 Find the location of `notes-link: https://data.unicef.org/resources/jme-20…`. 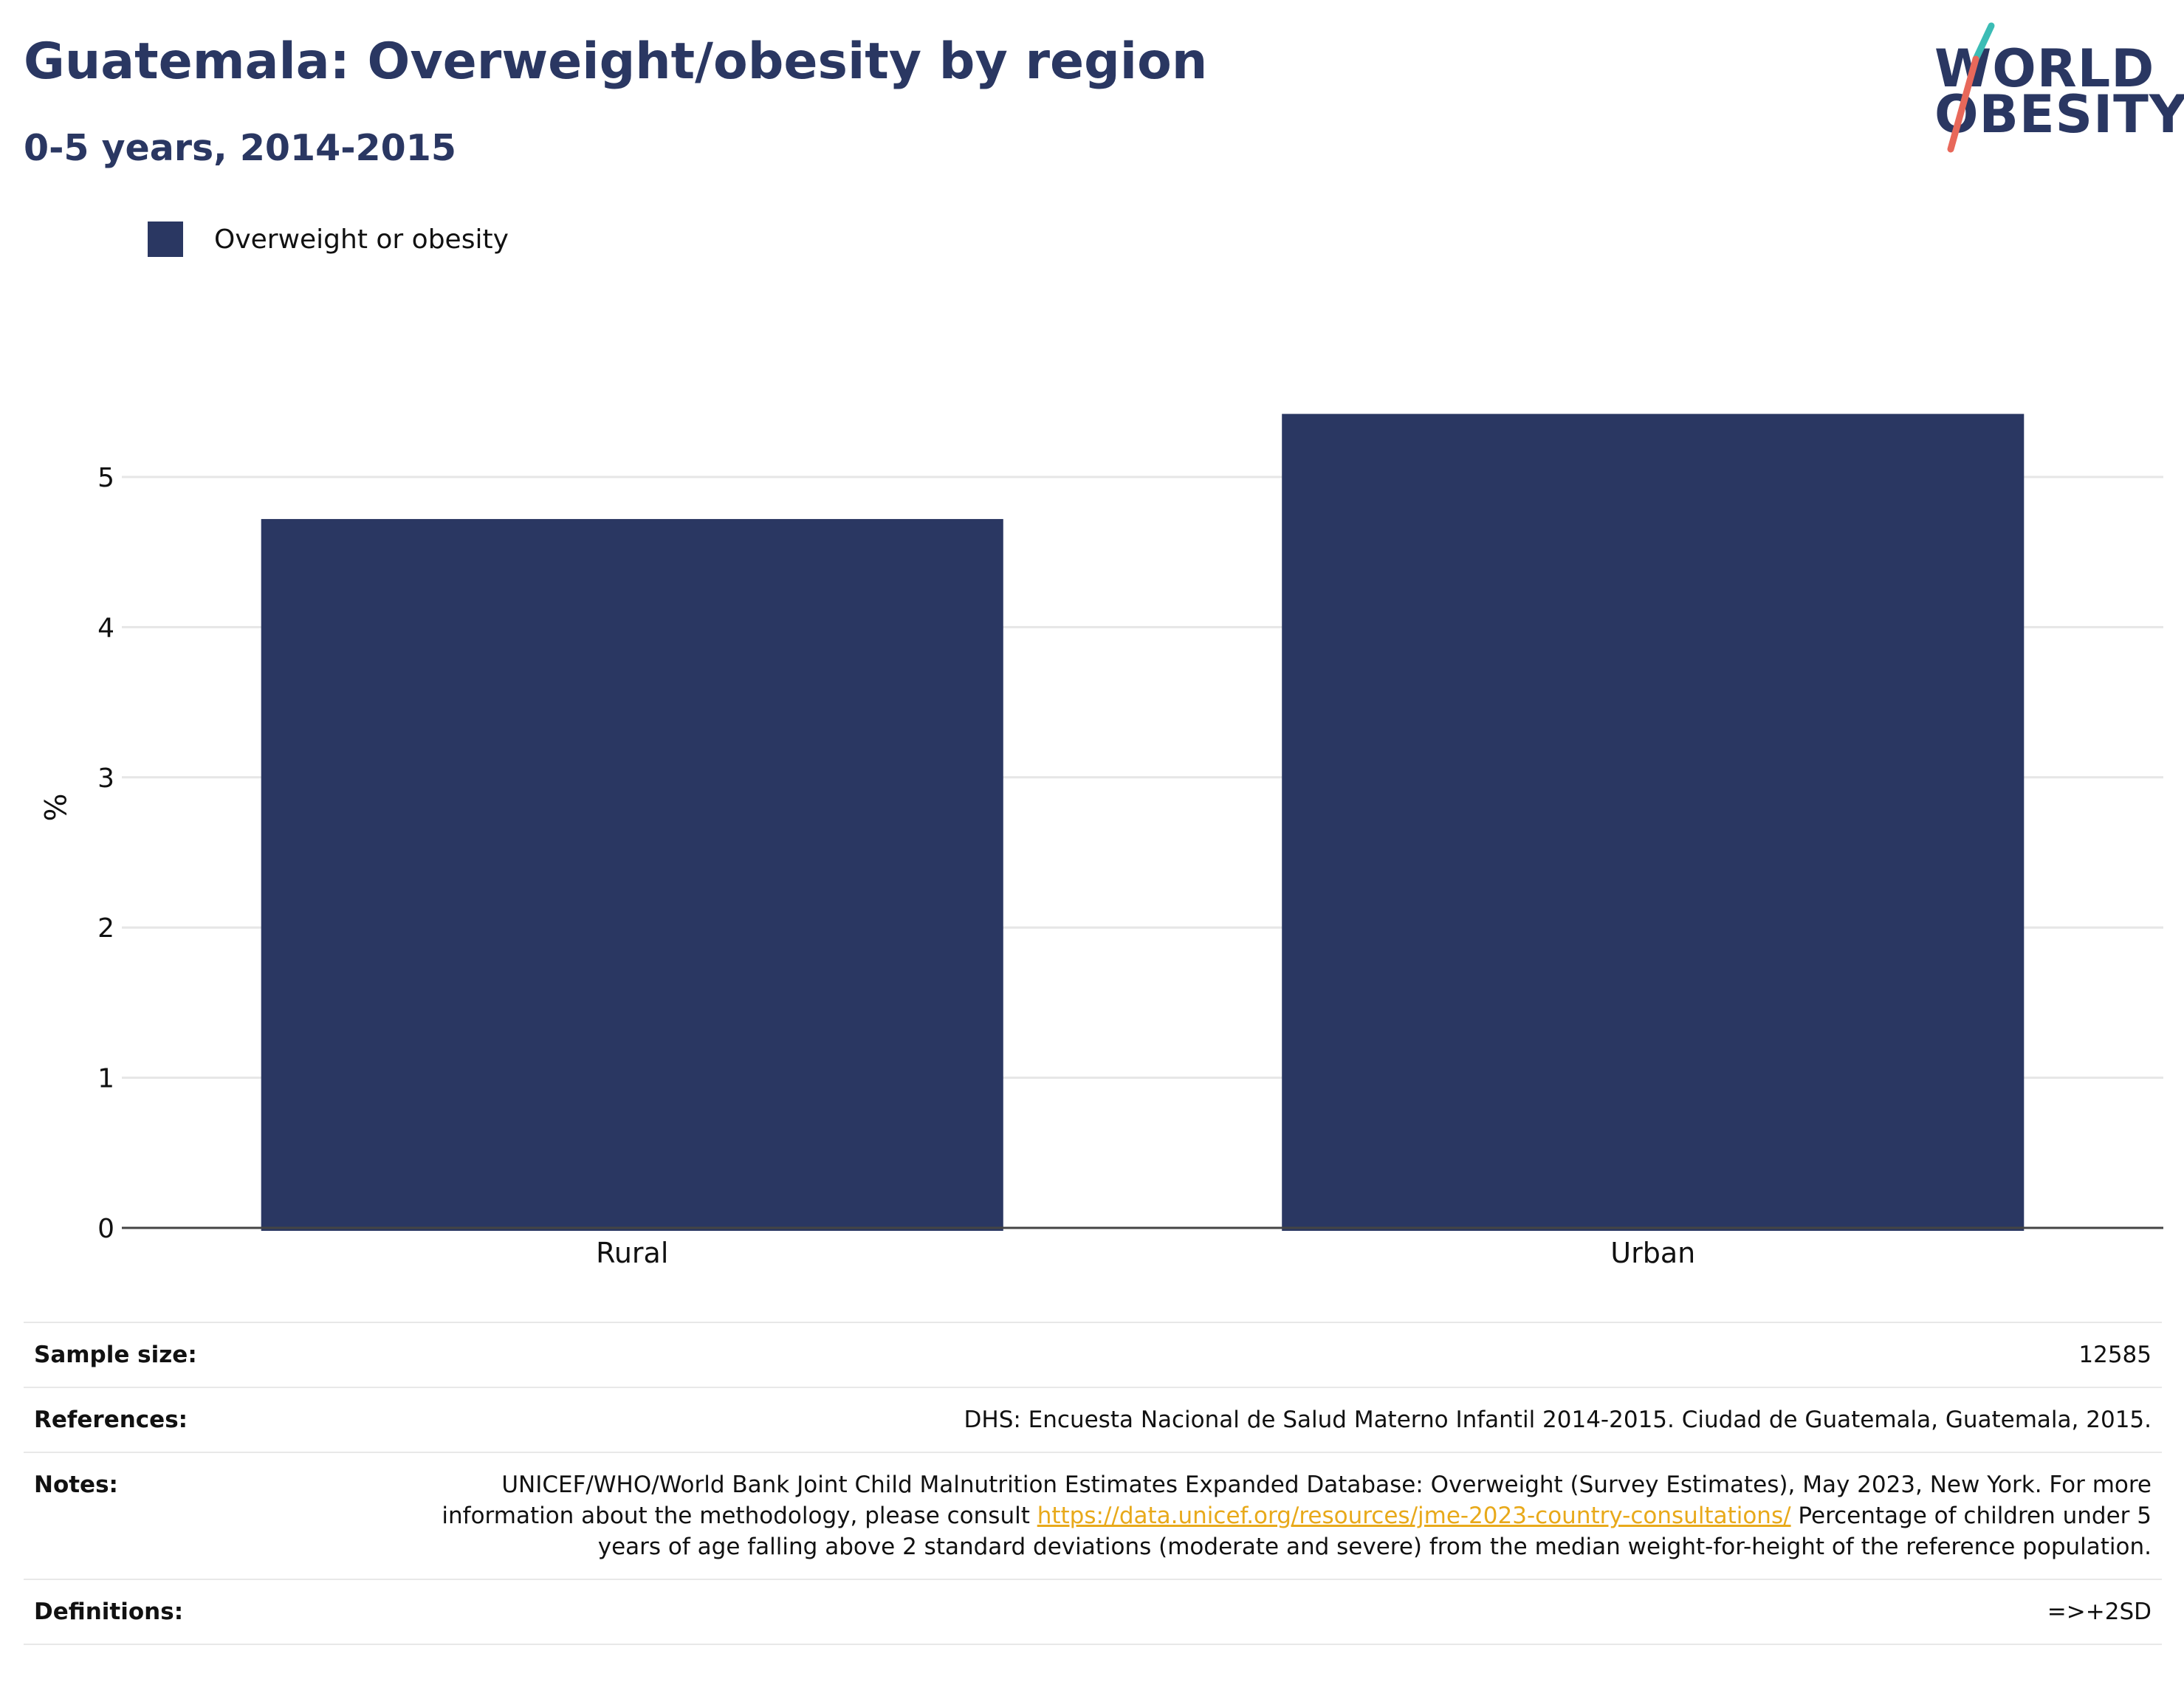

notes-link: https://data.unicef.org/resources/jme-20… is located at coordinates (1414, 1516).